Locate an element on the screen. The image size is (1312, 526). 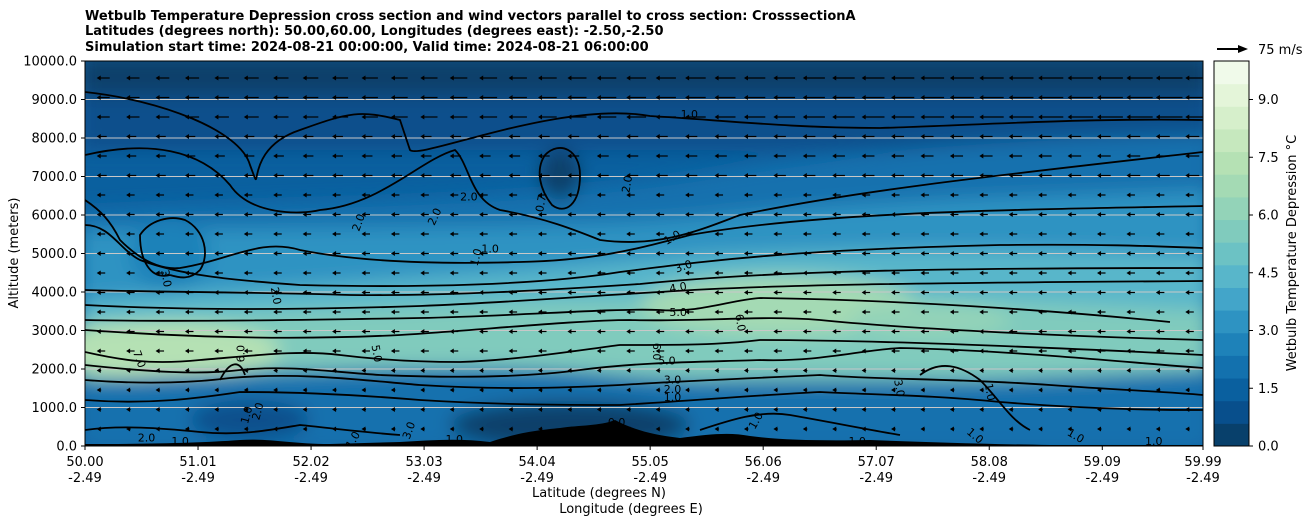
colorbar-frame is located at coordinates (1231, 253).